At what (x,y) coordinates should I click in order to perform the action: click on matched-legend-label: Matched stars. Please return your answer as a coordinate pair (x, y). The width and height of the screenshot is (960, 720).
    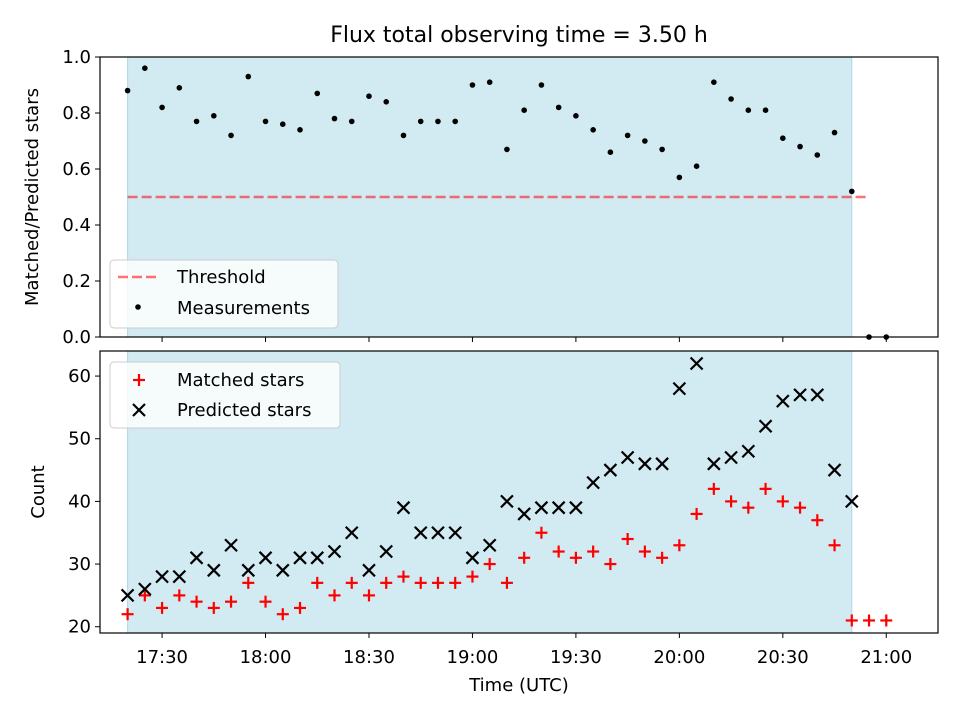
    Looking at the image, I should click on (240, 380).